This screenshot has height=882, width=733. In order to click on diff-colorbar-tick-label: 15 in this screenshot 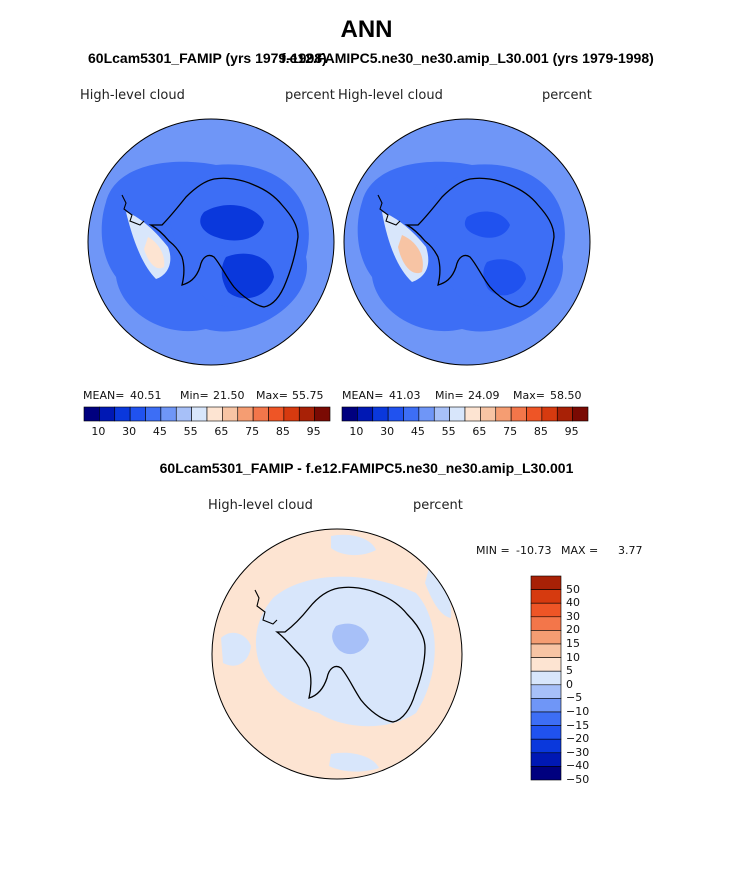, I will do `click(573, 643)`.